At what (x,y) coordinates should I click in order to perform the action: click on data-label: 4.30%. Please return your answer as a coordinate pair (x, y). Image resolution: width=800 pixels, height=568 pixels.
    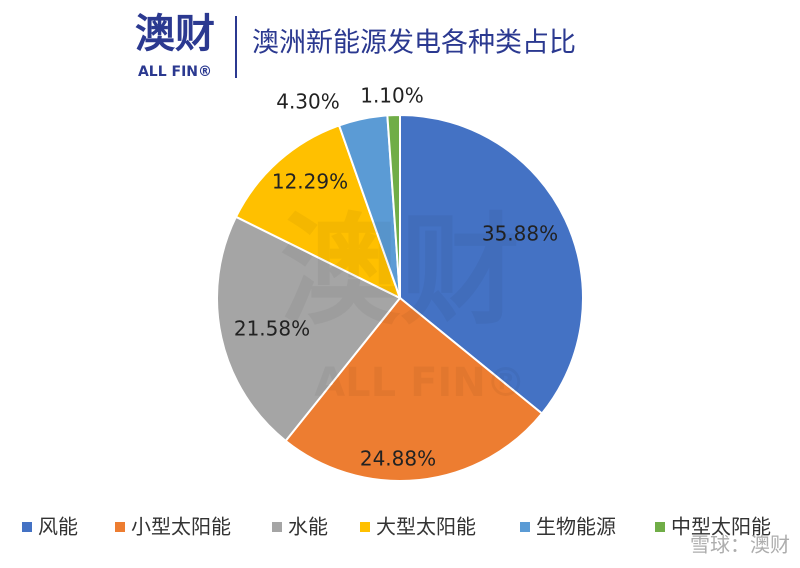
    Looking at the image, I should click on (308, 102).